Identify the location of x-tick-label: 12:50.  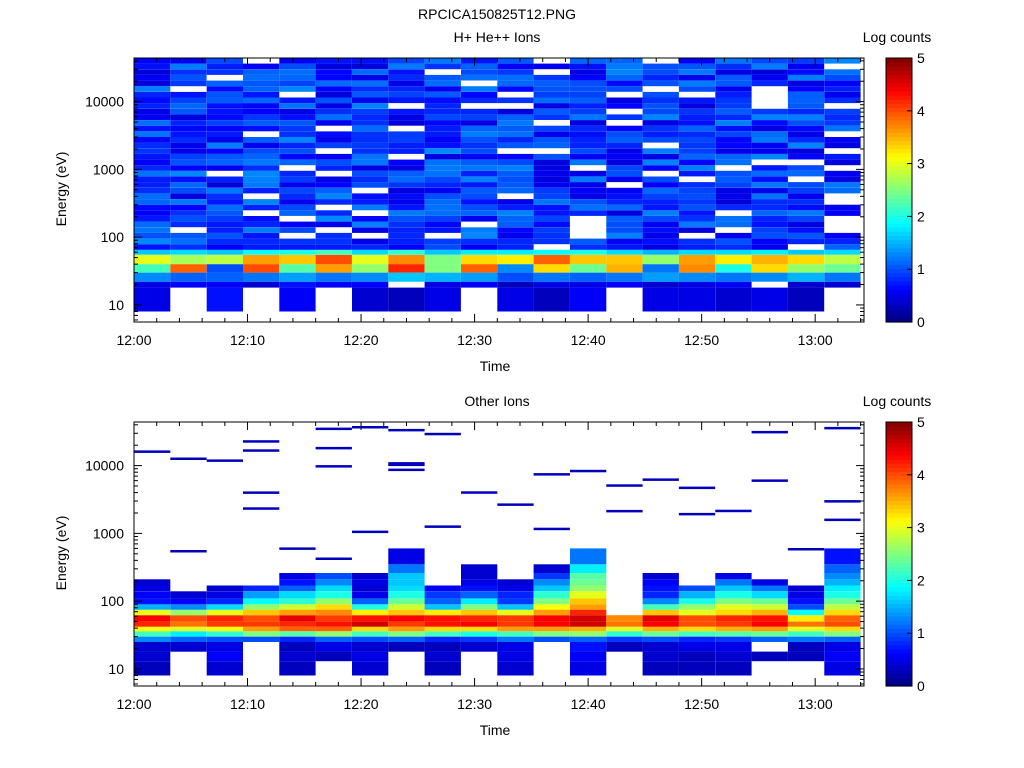
(701, 704).